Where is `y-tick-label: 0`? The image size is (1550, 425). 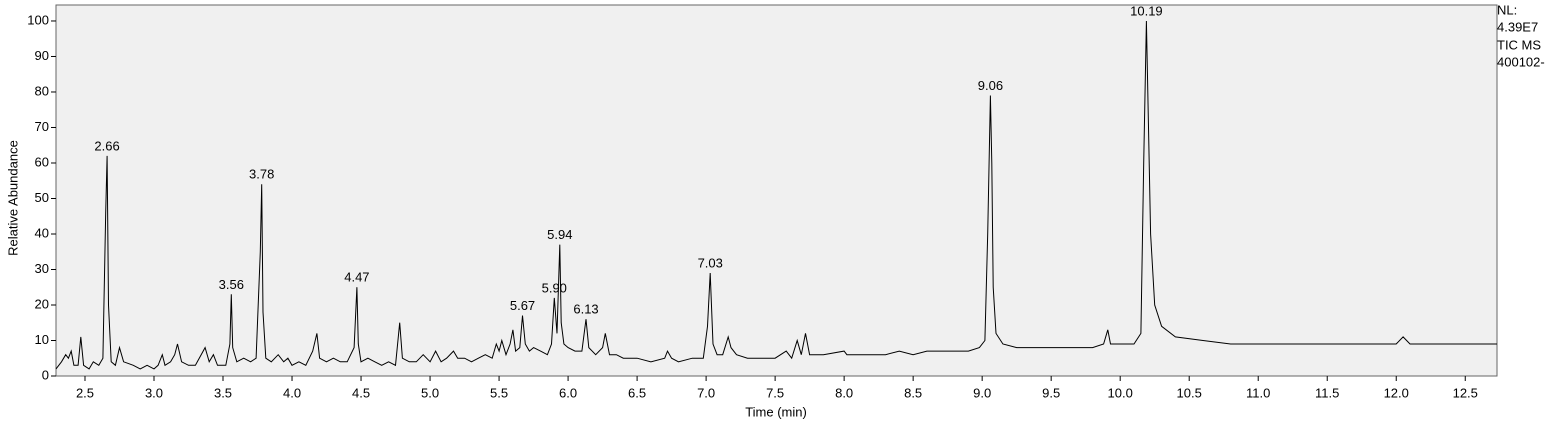 y-tick-label: 0 is located at coordinates (45, 374).